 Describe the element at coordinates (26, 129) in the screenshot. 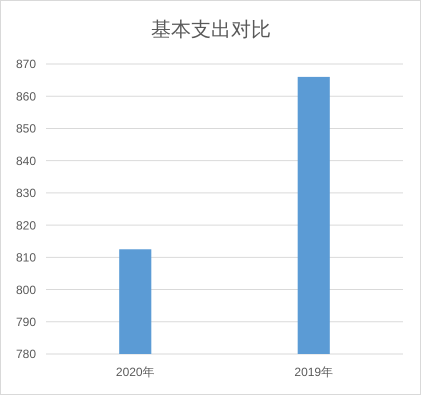

I see `y-tick-label: 850` at that location.